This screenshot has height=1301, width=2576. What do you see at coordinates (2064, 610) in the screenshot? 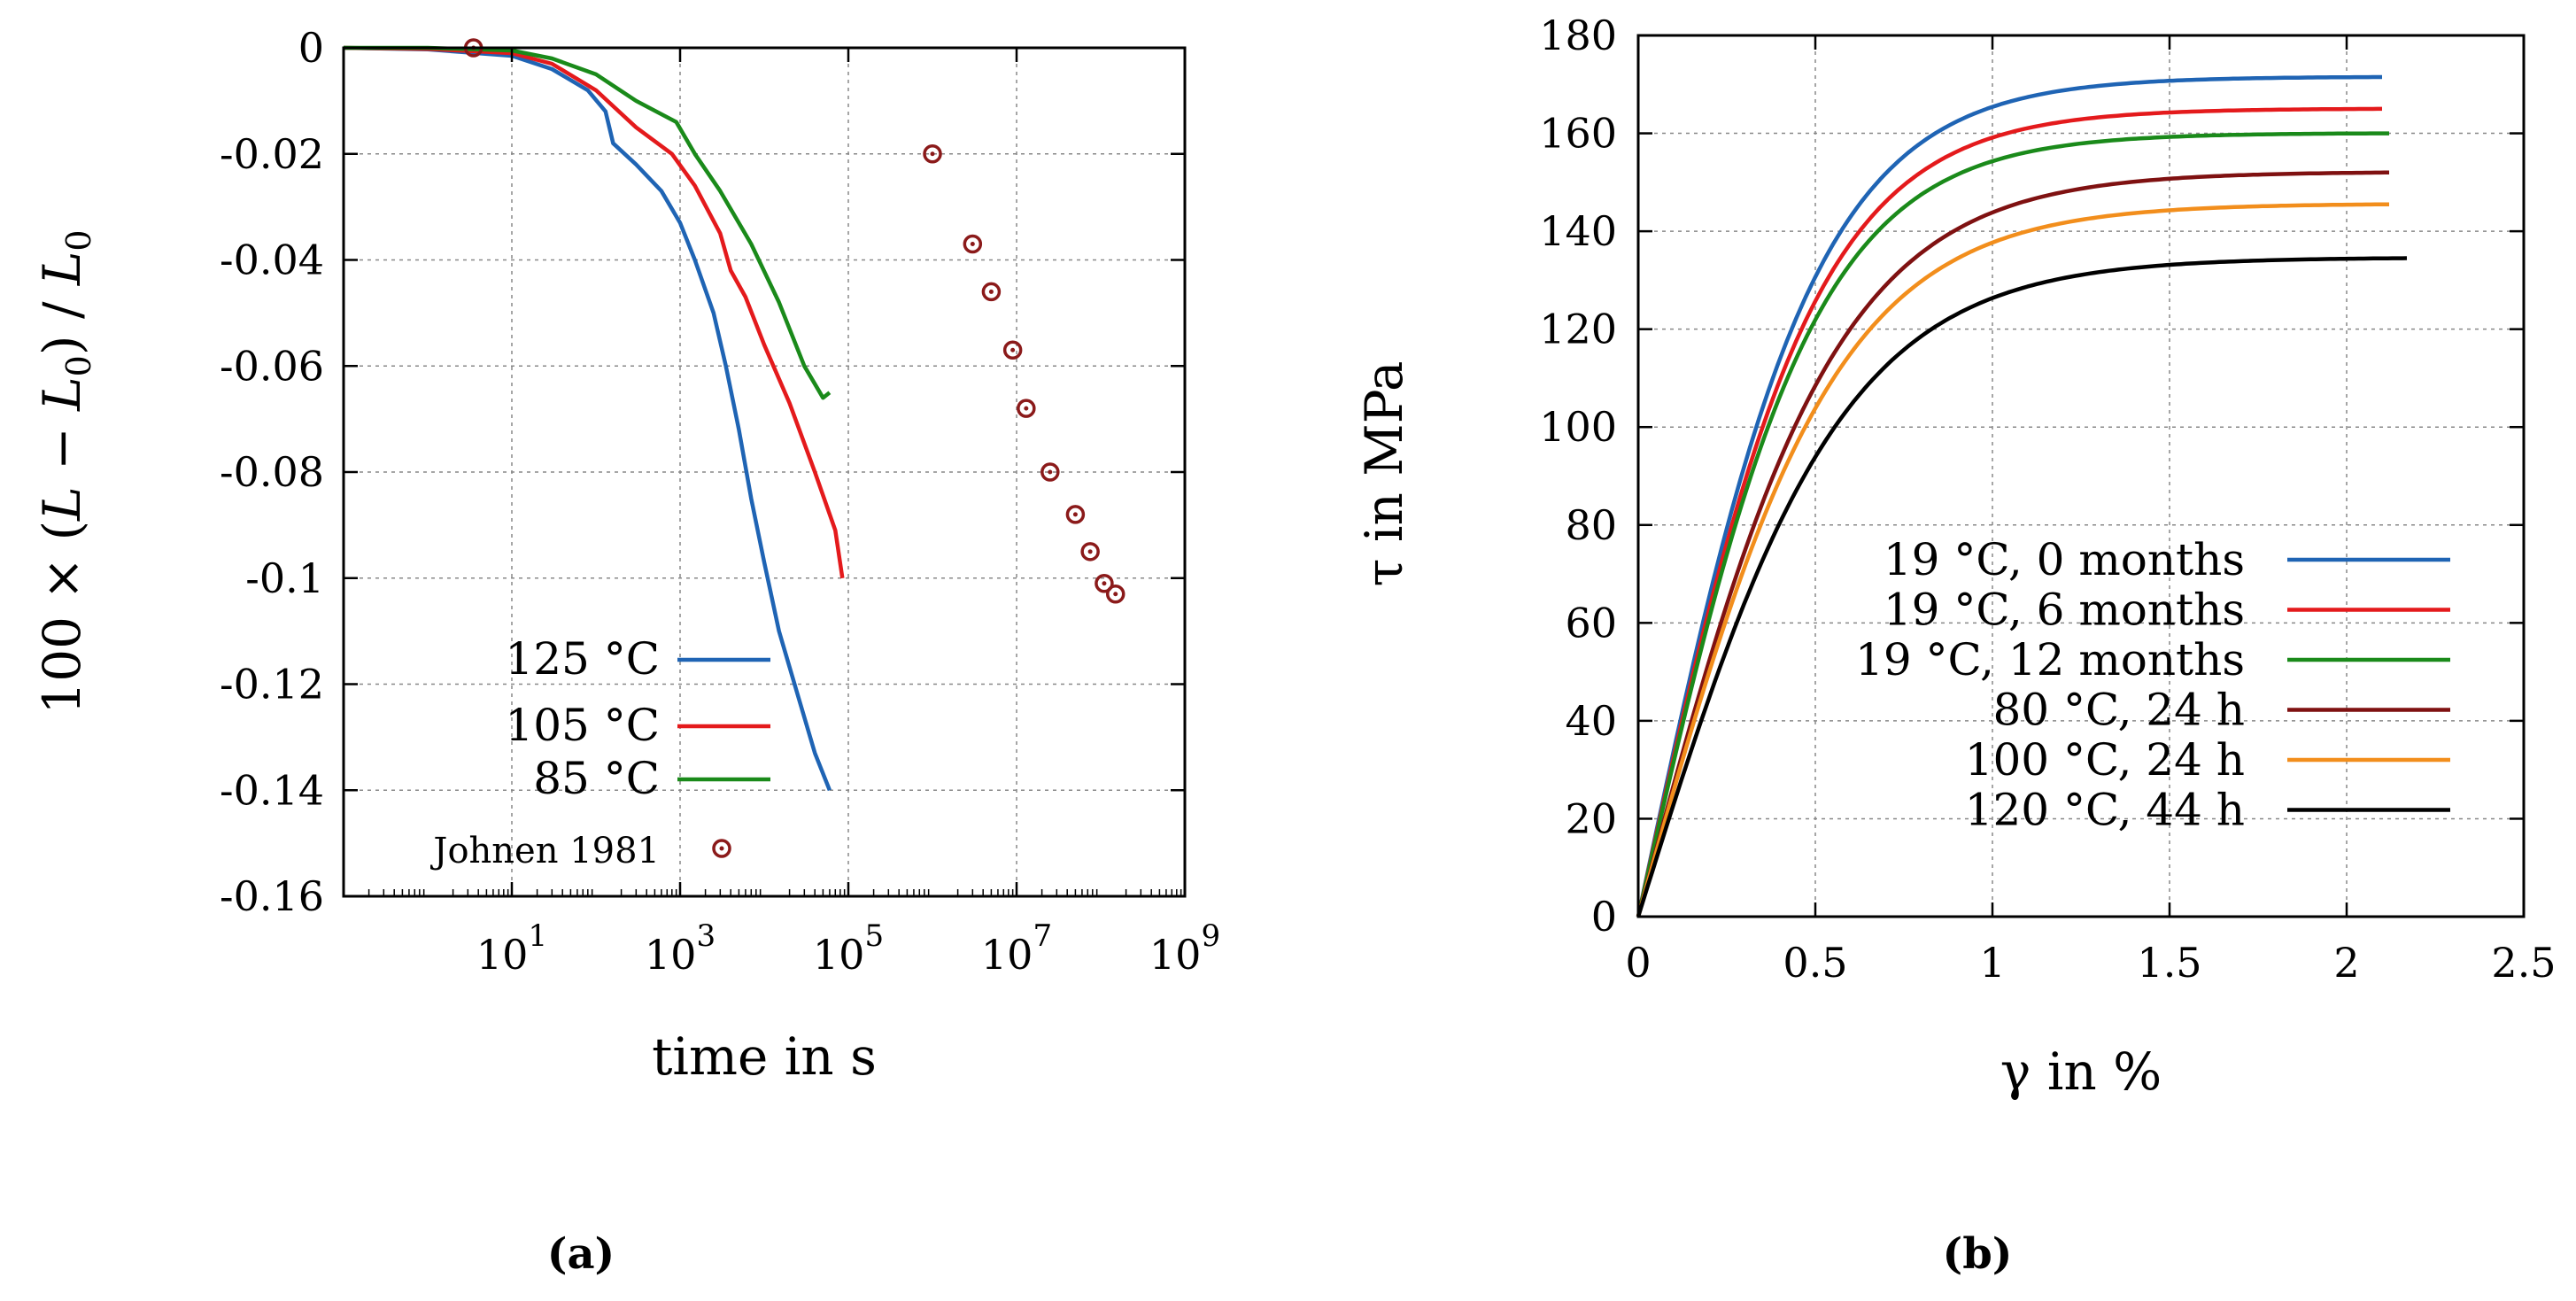
I see `panel-b-legend-label: 19 °C, 6 months` at bounding box center [2064, 610].